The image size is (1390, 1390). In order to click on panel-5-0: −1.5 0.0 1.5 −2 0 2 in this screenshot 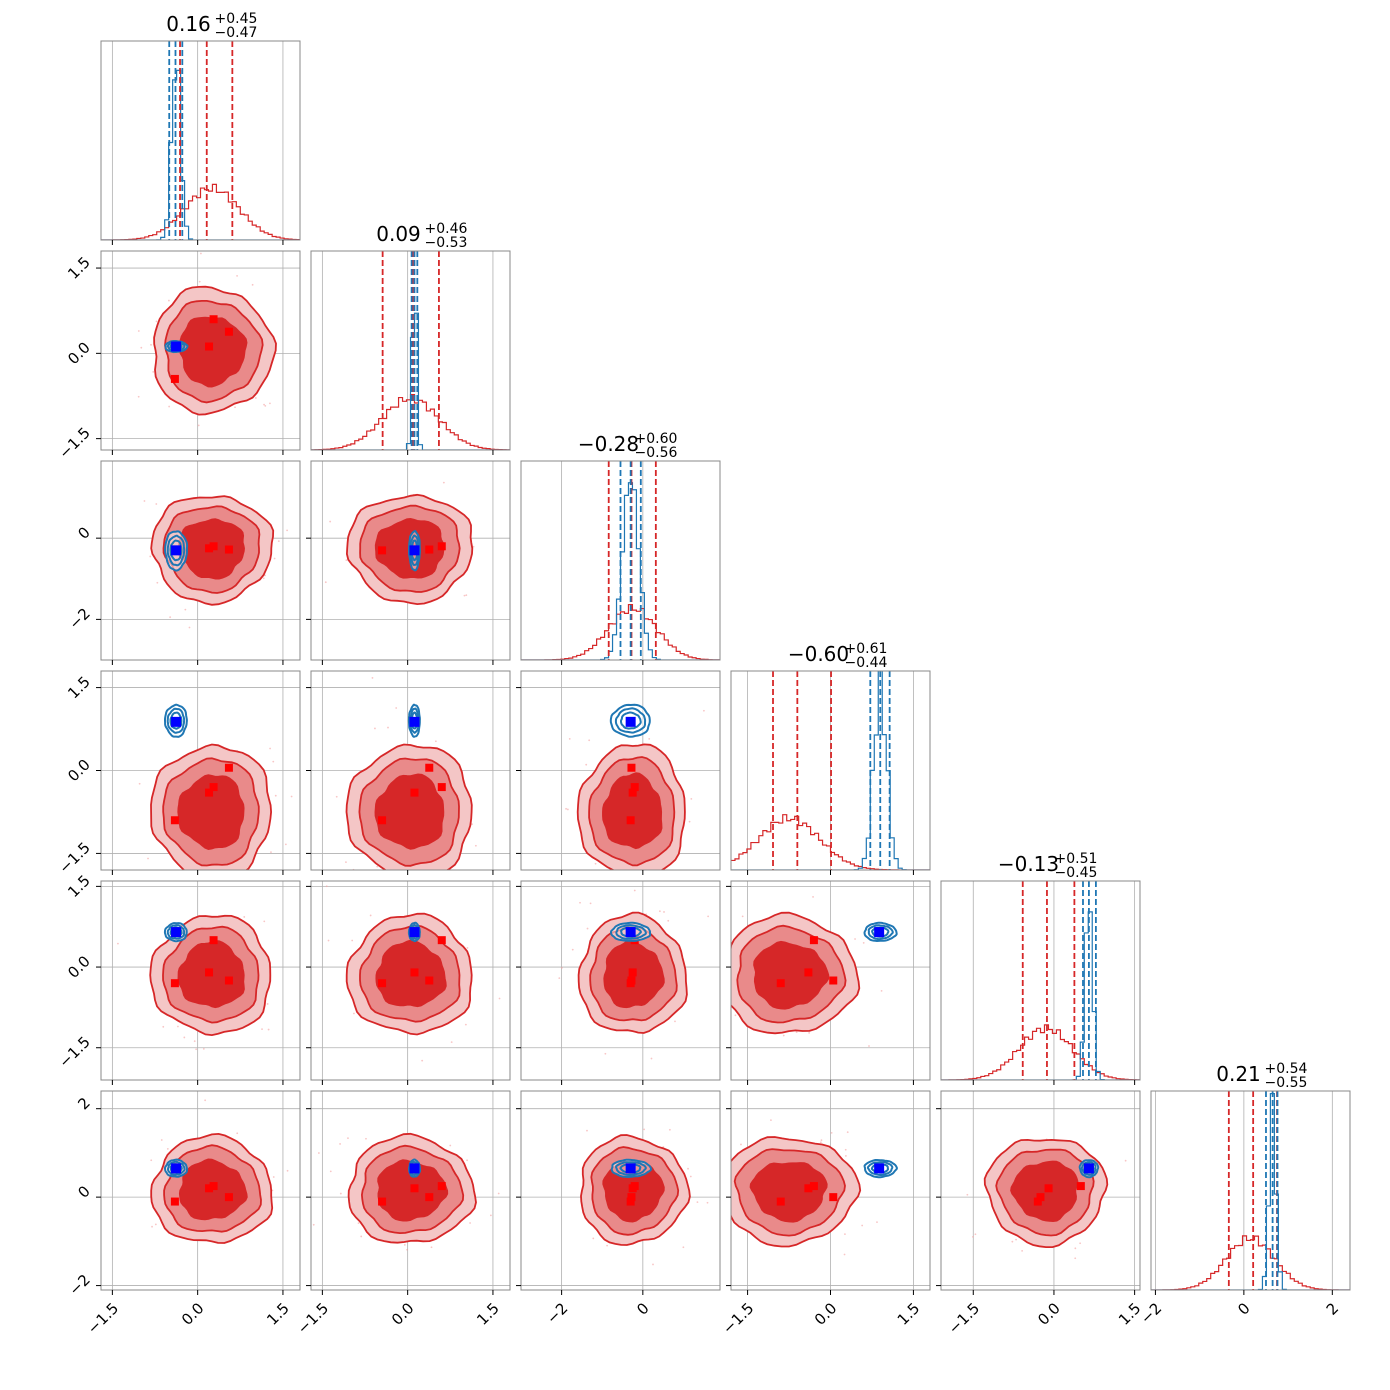, I will do `click(183, 1214)`.